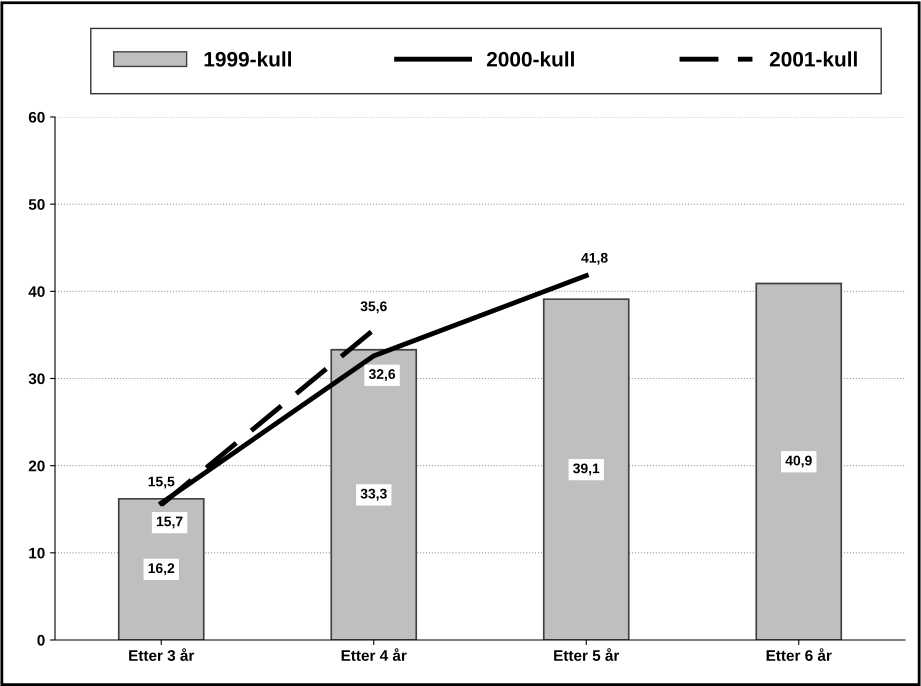 This screenshot has width=921, height=686. I want to click on y-tick-label: 20, so click(36, 466).